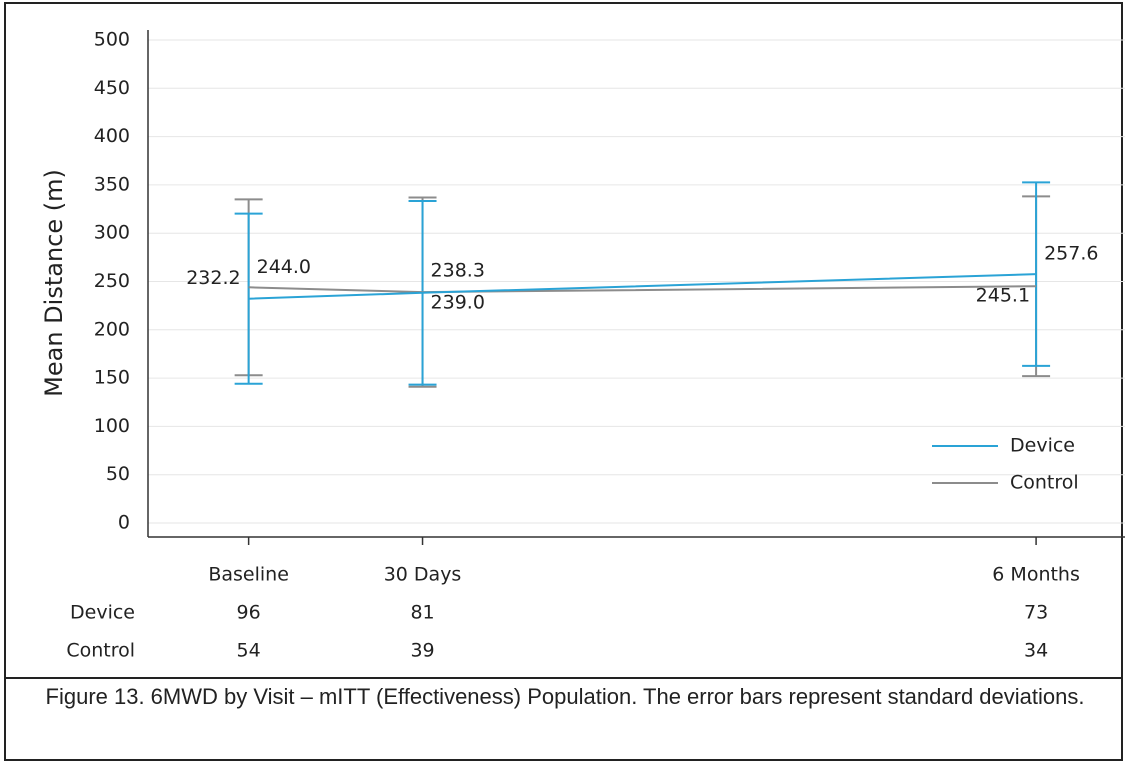 The height and width of the screenshot is (761, 1125). I want to click on count-row-label: Device, so click(102, 613).